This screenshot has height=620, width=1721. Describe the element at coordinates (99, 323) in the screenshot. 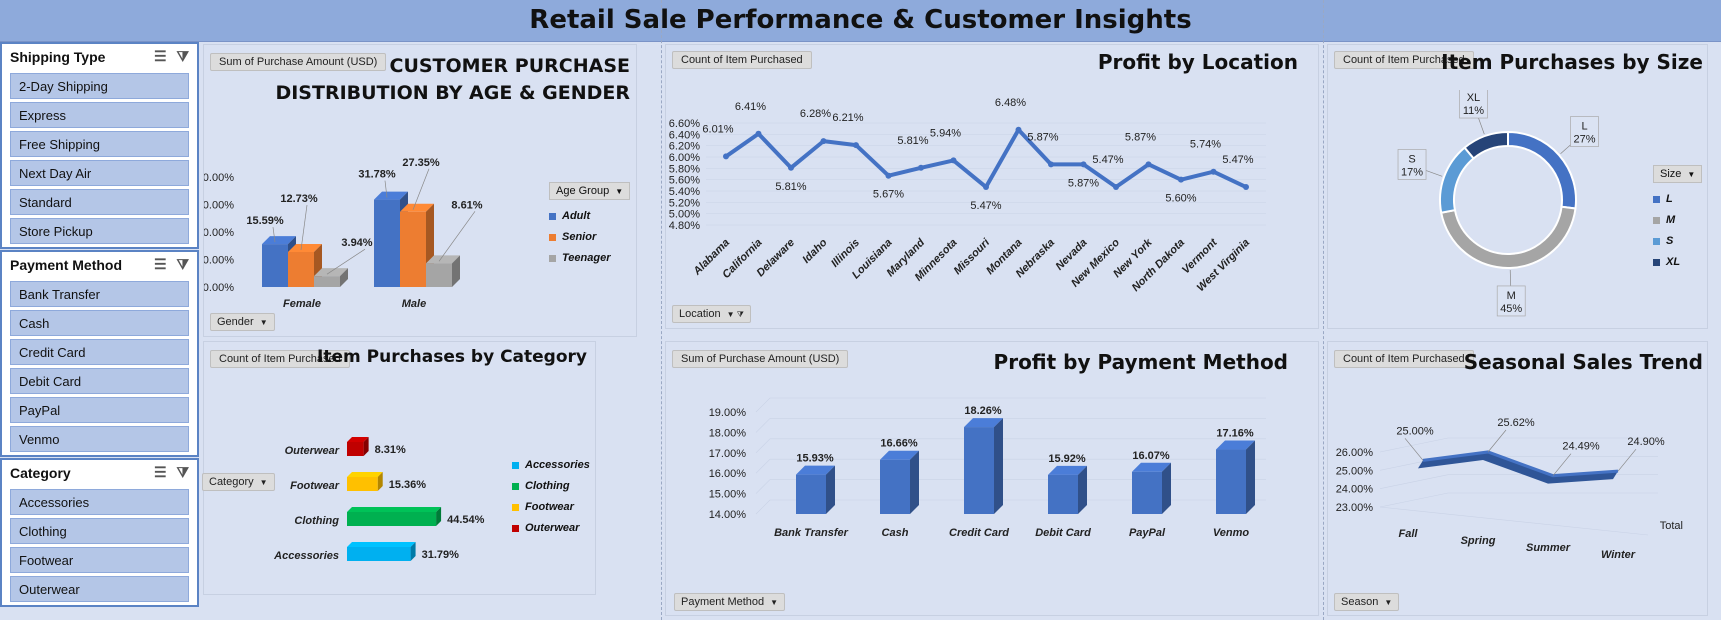

I see `slicer-item: Cash` at that location.